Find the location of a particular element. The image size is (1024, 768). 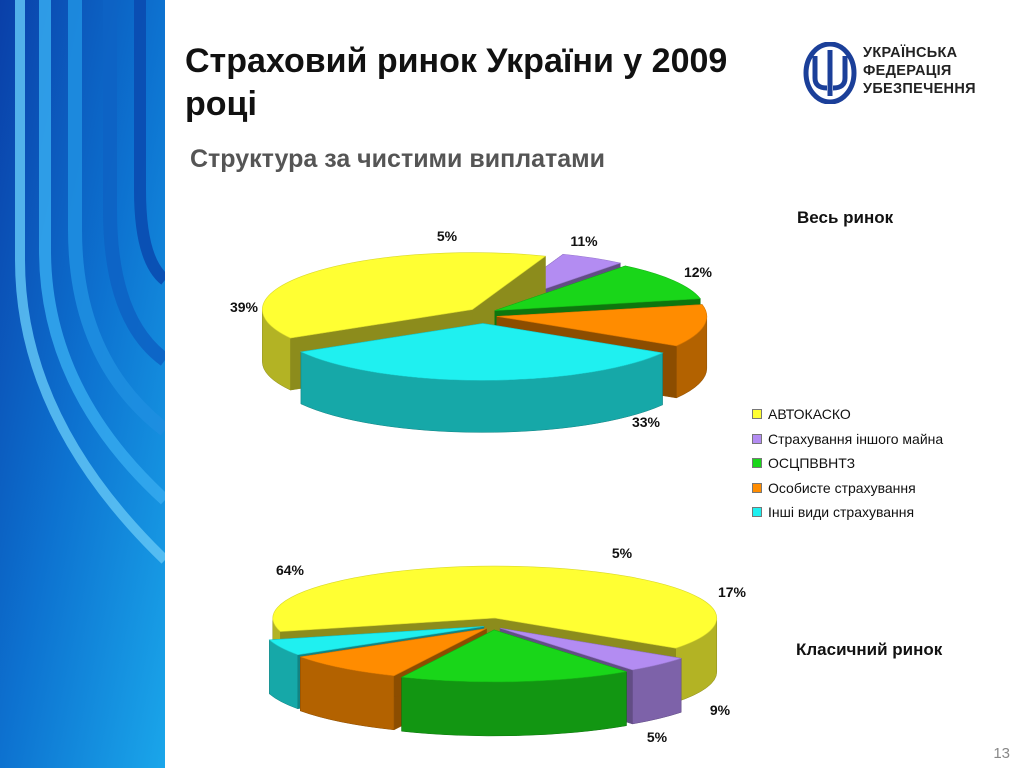

logo: УКРАЇНСЬКА ФЕДЕРАЦІЯ УБЕЗПЕЧЕННЯ is located at coordinates (898, 73).